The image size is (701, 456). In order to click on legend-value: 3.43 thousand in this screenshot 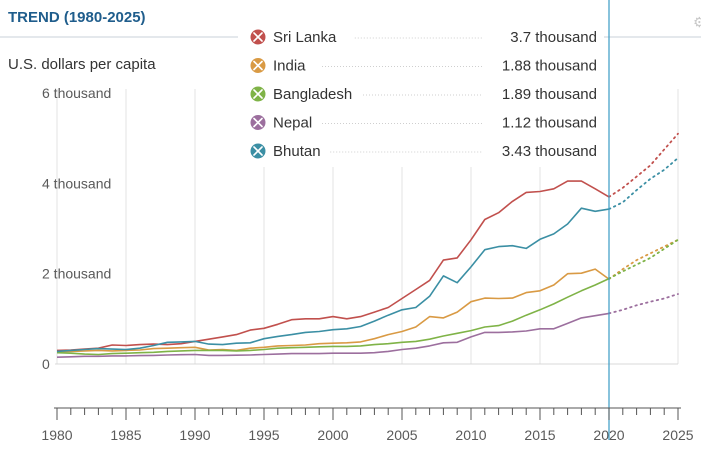, I will do `click(549, 151)`.